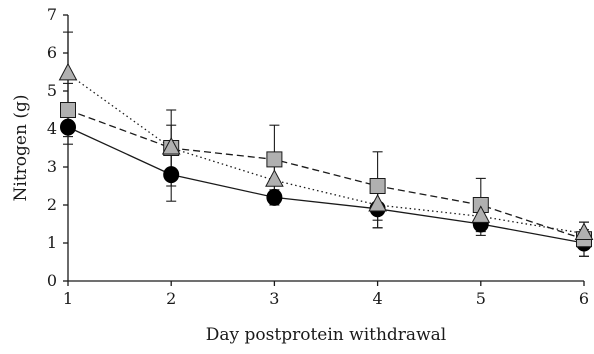 Image resolution: width=594 pixels, height=354 pixels. I want to click on x-tick-label: 6, so click(584, 298).